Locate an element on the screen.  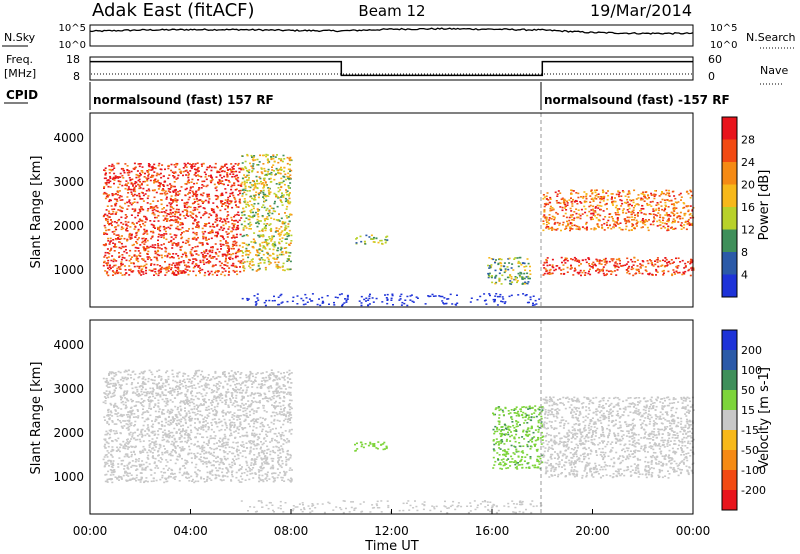
nsky-tick-bottom-right: 10^0 is located at coordinates (723, 45).